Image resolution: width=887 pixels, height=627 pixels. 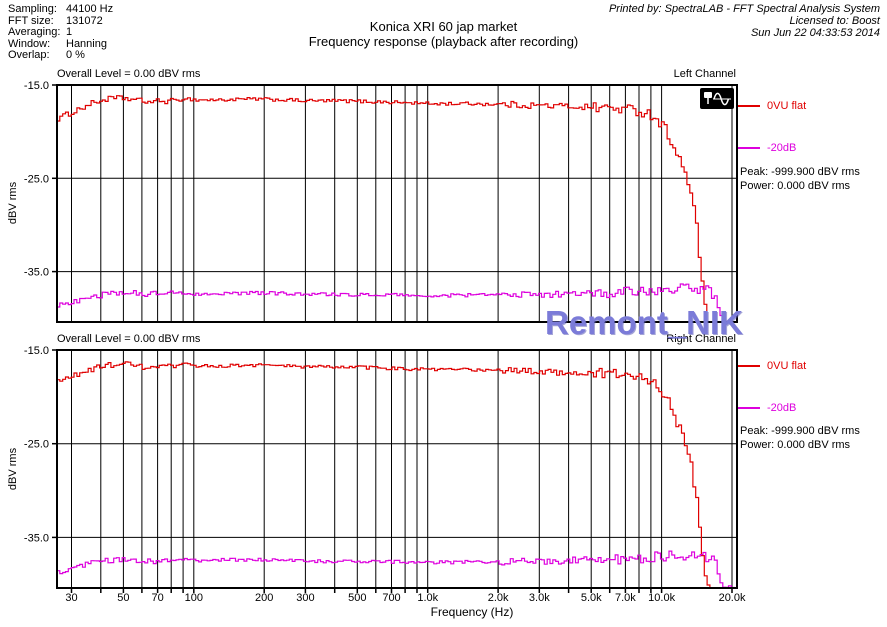 I want to click on title-line1: Konica XRI 60 jap market, so click(x=443, y=26).